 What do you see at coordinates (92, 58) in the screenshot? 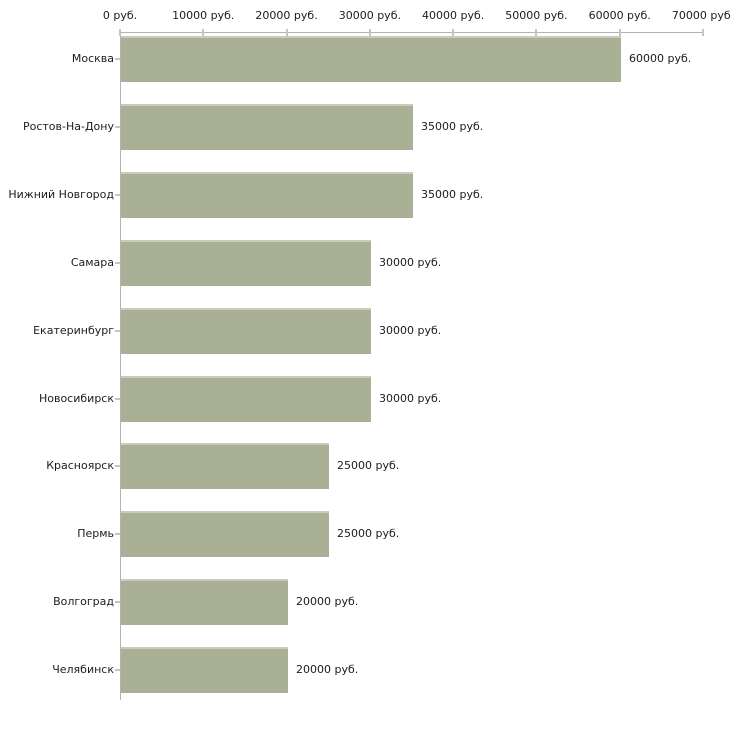
I see `category-label: Москва` at bounding box center [92, 58].